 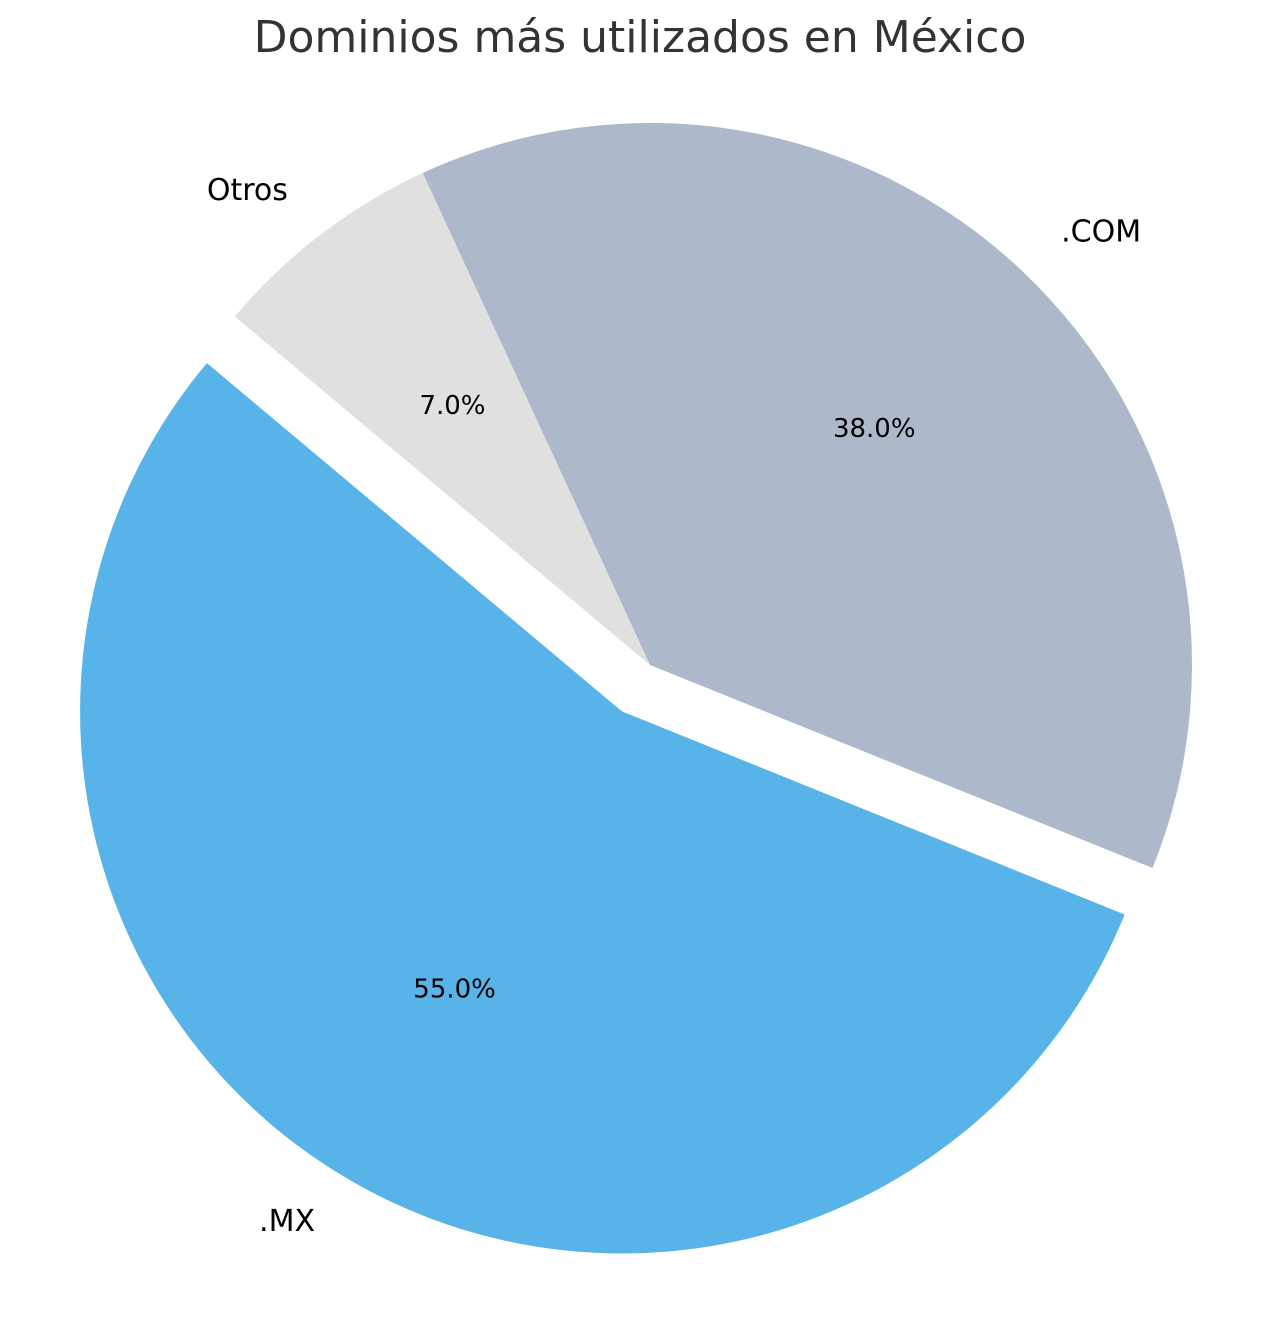 What do you see at coordinates (452, 406) in the screenshot?
I see `value-label: 7.0%` at bounding box center [452, 406].